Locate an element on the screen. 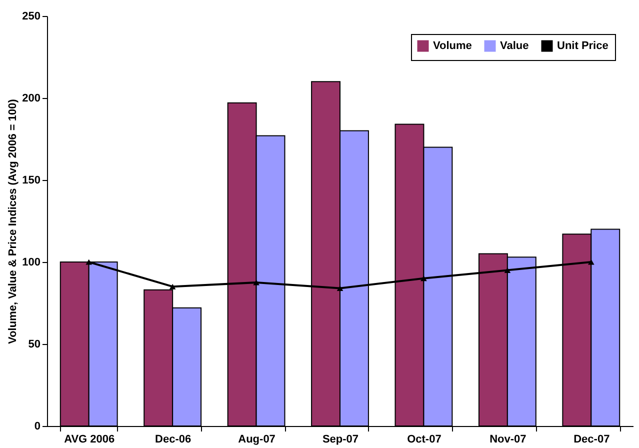 The width and height of the screenshot is (639, 448). x-tick-label: Dec-06 is located at coordinates (173, 440).